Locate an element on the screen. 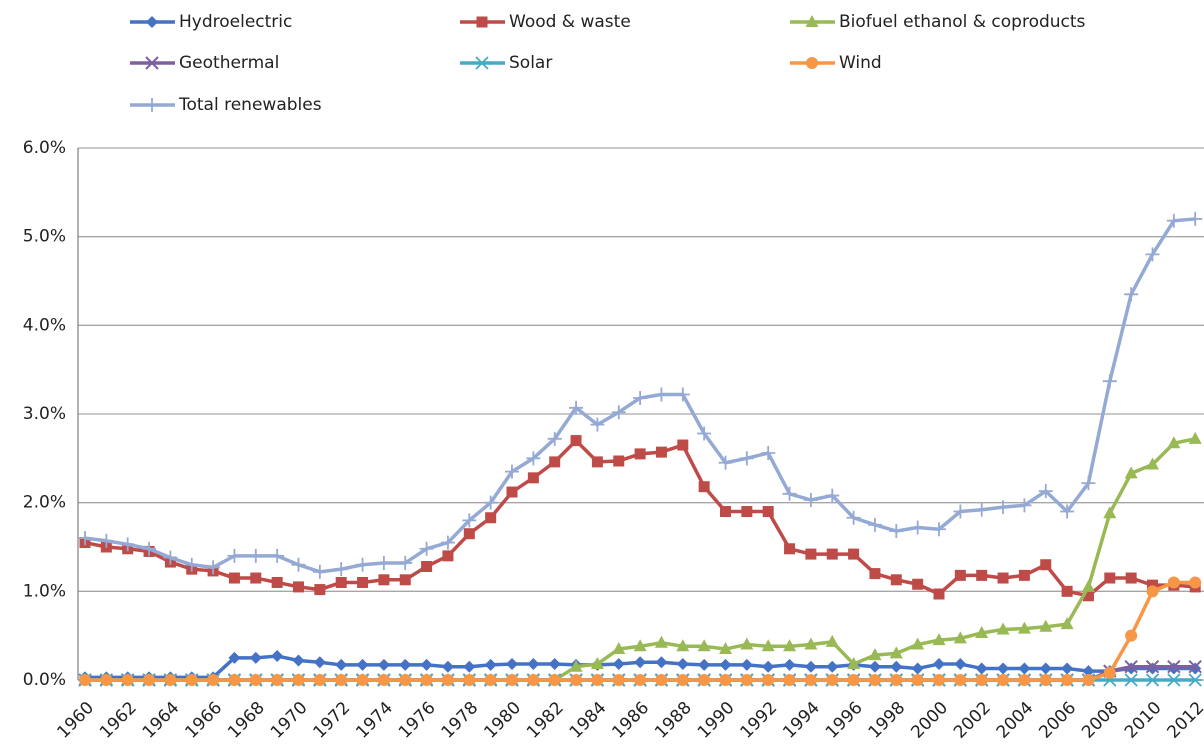  y-tick-label: 5.0% is located at coordinates (44, 237).